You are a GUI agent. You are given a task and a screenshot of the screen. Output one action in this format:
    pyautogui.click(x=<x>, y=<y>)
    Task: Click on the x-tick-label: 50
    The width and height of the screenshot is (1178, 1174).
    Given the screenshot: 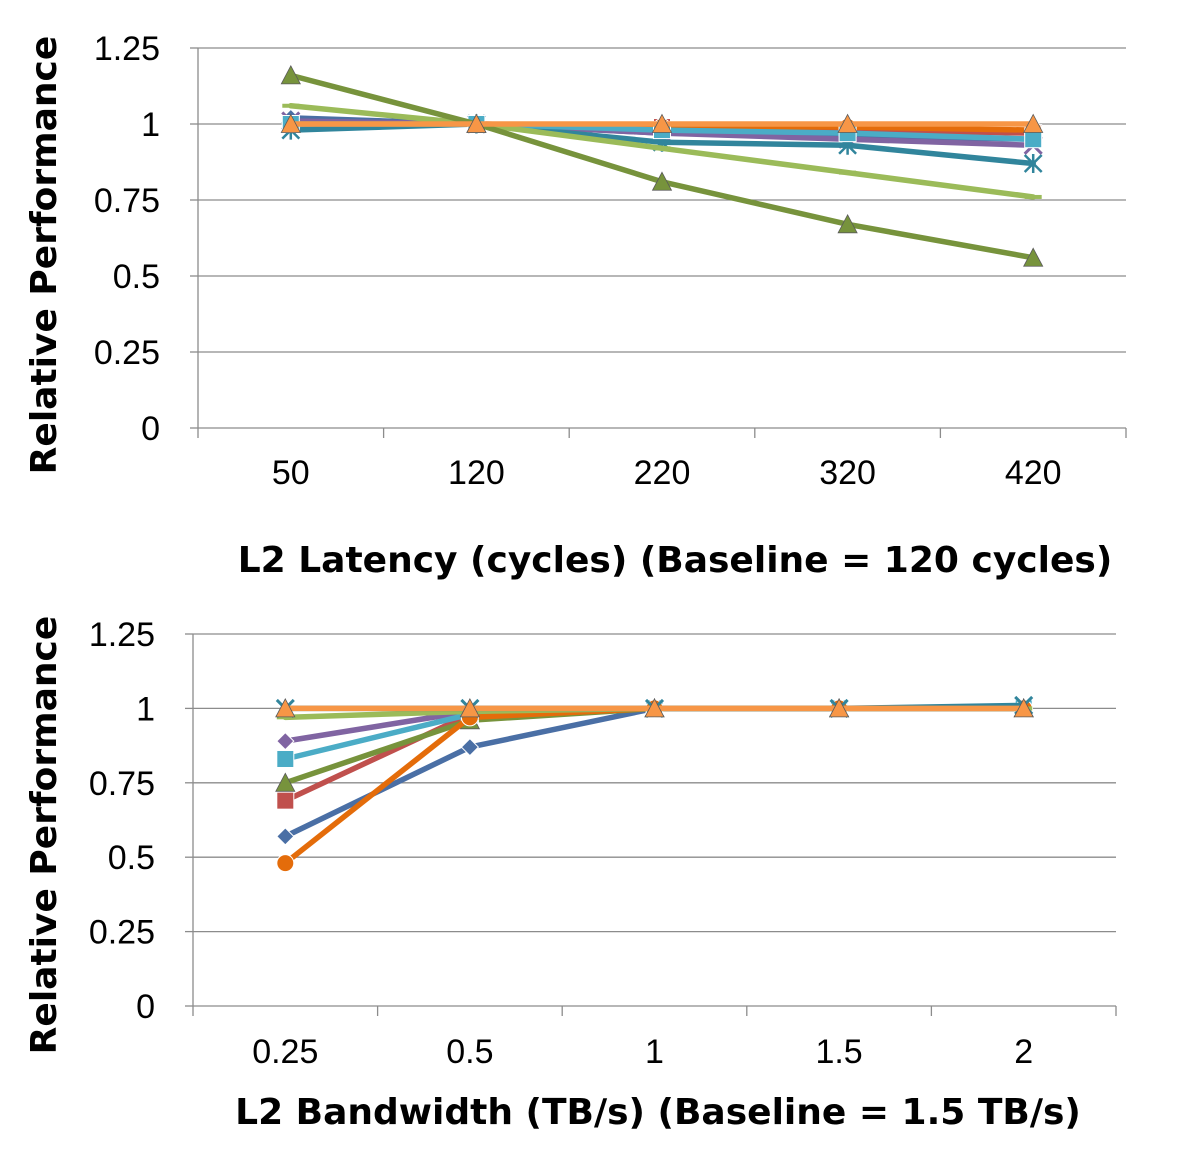 What is the action you would take?
    pyautogui.click(x=291, y=473)
    